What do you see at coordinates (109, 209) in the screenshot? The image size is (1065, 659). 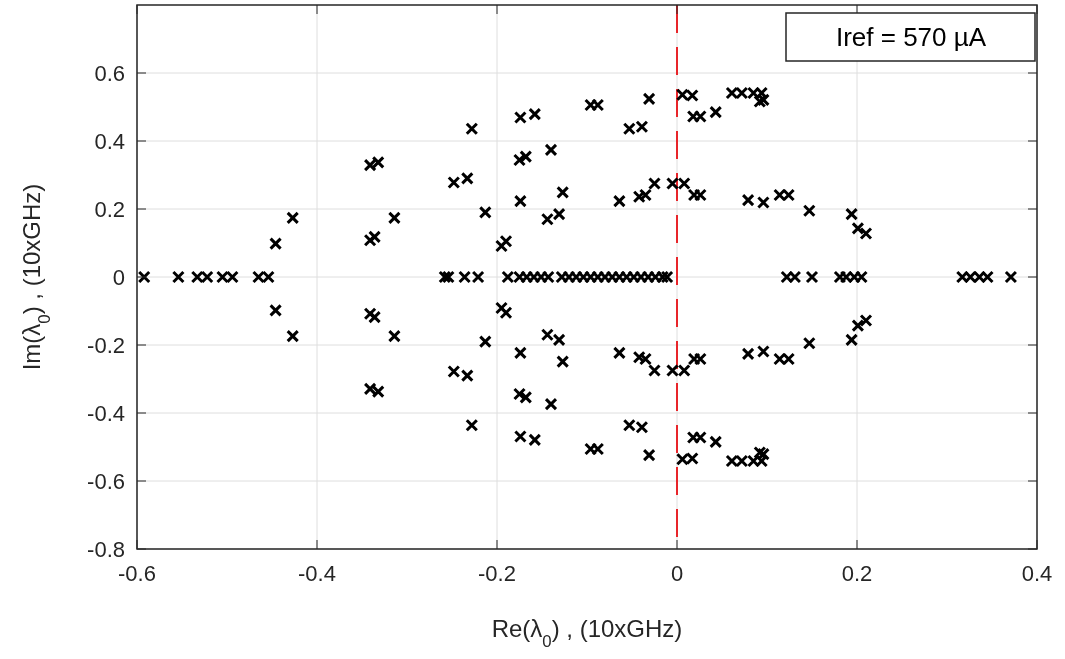 I see `y-tick-label: 0.2` at bounding box center [109, 209].